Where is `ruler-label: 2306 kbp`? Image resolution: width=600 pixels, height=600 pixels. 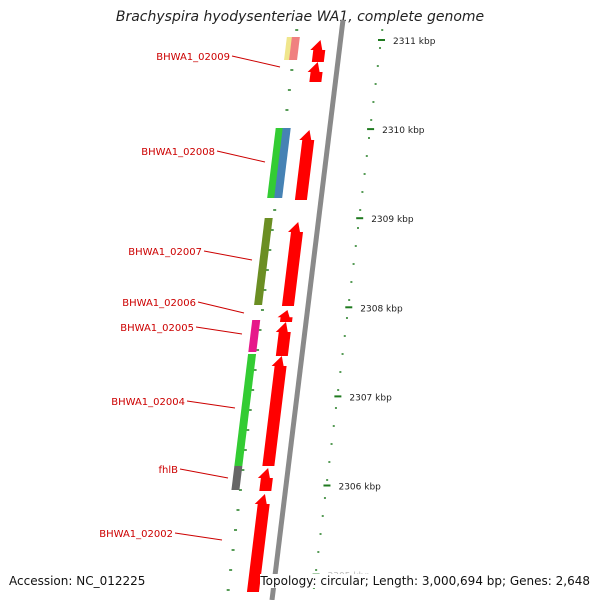
ruler-label: 2306 kbp is located at coordinates (359, 488).